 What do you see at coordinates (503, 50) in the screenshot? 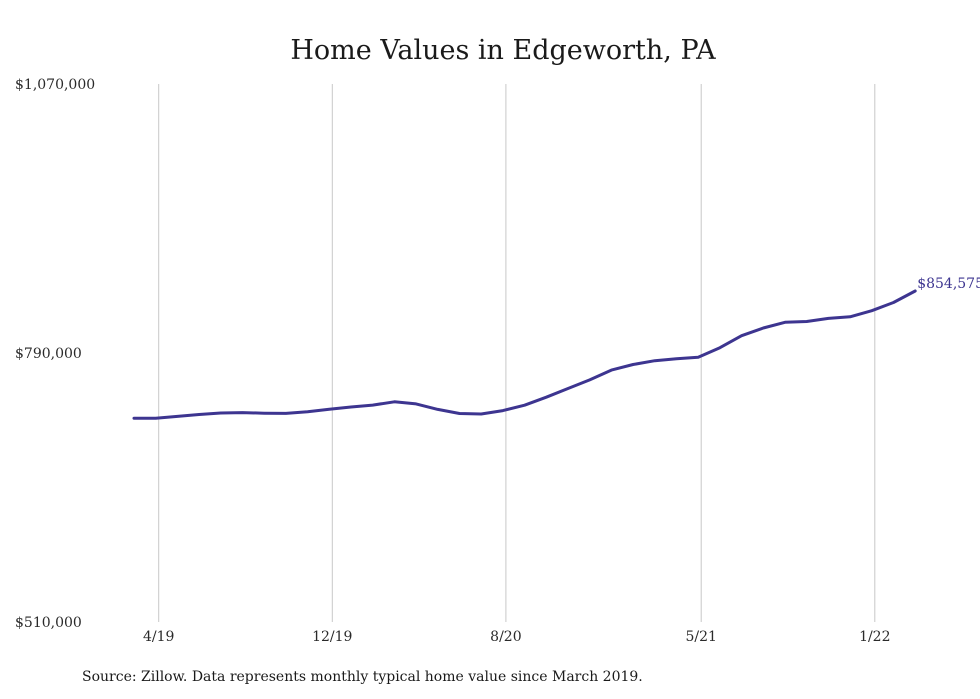
I see `chart-title: Home Values in Edgeworth, PA` at bounding box center [503, 50].